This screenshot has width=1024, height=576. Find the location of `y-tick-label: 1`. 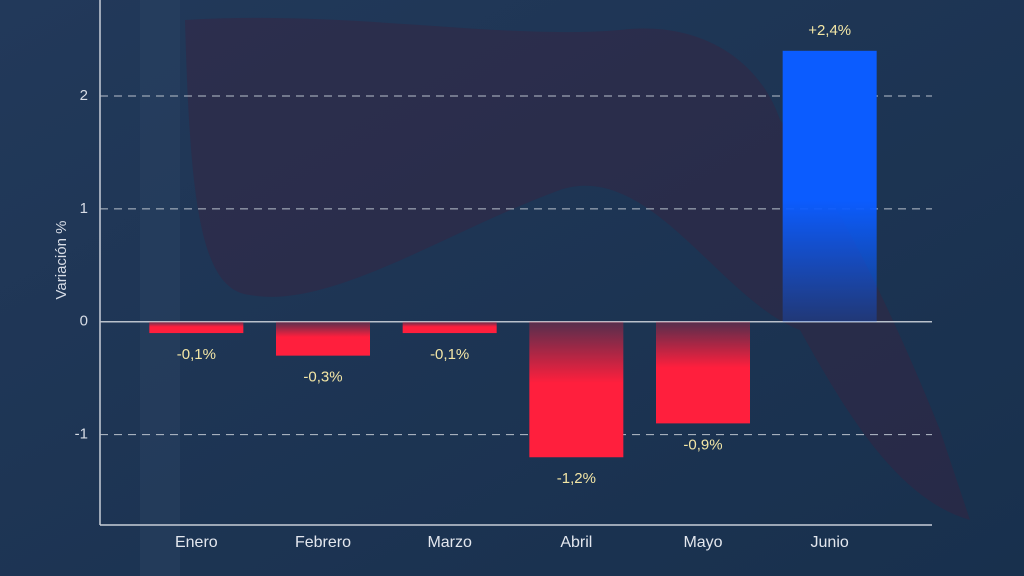

y-tick-label: 1 is located at coordinates (84, 208).